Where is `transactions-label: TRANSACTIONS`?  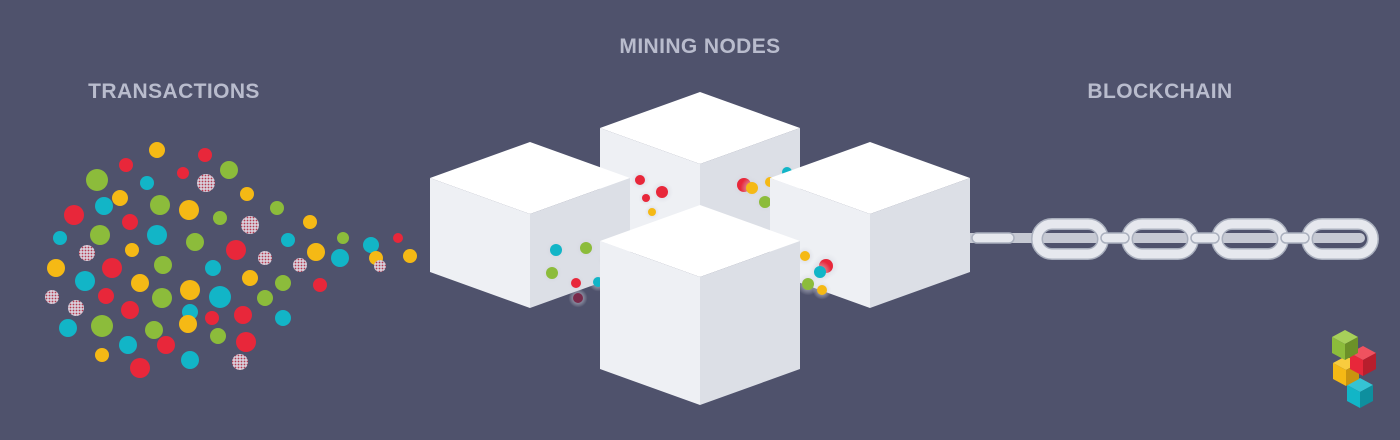
transactions-label: TRANSACTIONS is located at coordinates (174, 91).